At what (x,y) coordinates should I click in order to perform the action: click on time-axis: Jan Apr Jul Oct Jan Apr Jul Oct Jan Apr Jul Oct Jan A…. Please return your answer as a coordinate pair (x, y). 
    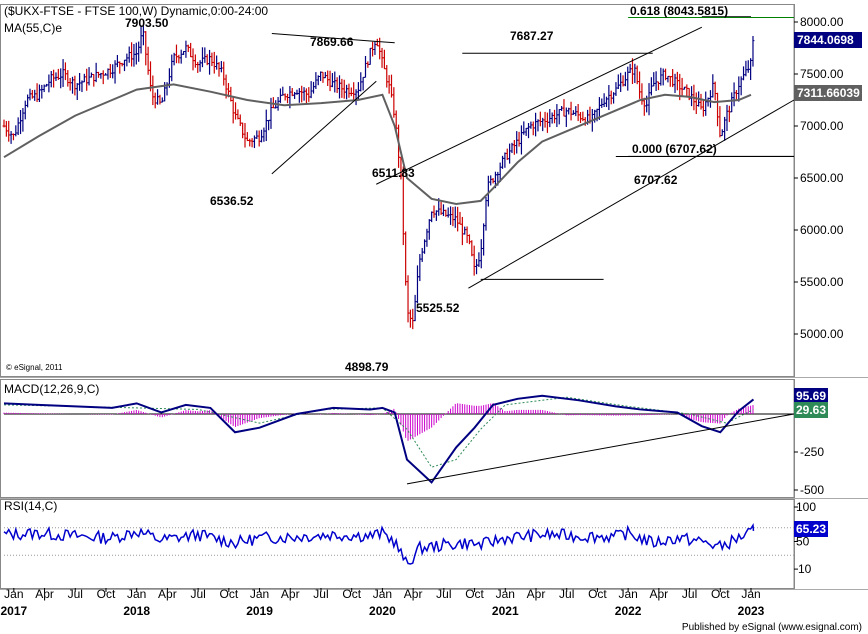
    Looking at the image, I should click on (382, 602).